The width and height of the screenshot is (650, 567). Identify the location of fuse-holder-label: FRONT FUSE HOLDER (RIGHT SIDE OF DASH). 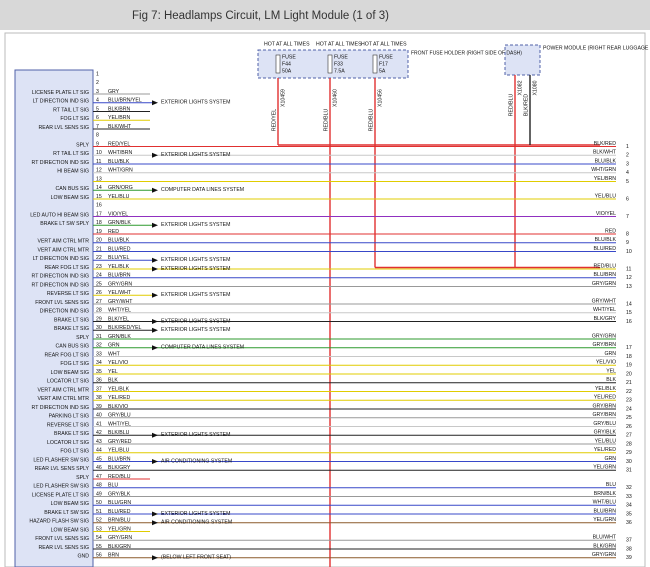
(466, 53).